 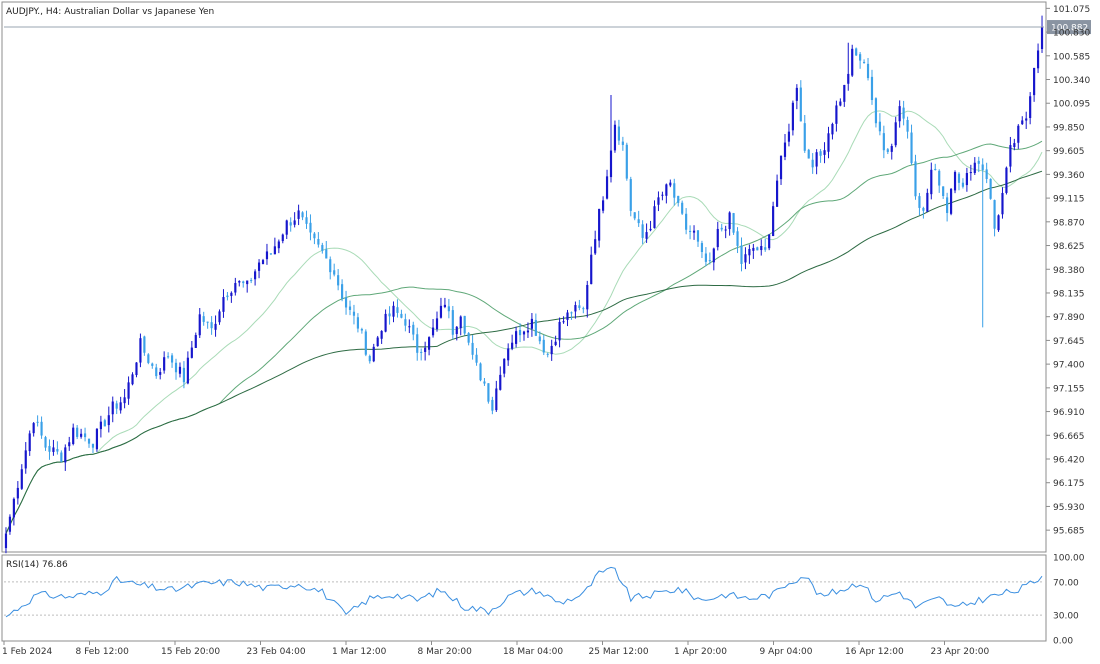 I want to click on rsi-title: RSI(14) 76.86, so click(x=37, y=565).